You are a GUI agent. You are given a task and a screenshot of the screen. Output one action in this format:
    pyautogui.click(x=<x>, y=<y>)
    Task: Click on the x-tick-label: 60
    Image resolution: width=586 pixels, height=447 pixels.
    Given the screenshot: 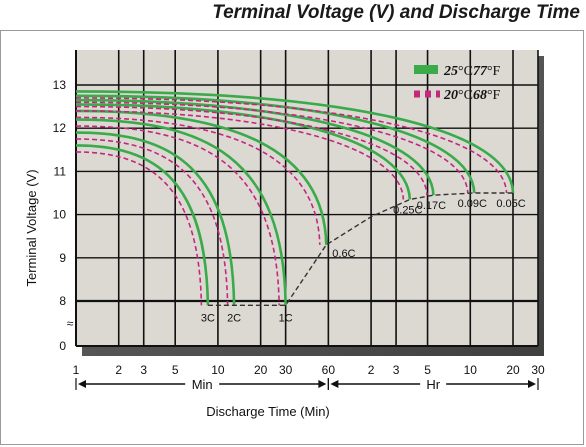 What is the action you would take?
    pyautogui.click(x=329, y=370)
    